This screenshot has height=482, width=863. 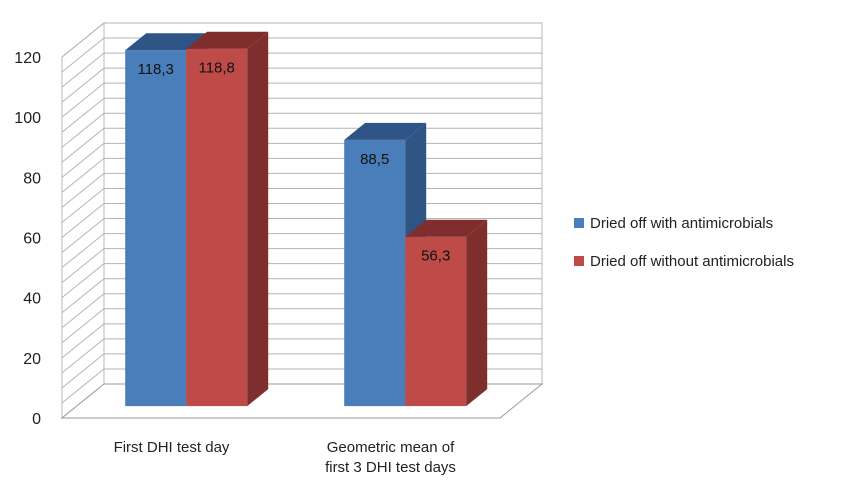 What do you see at coordinates (446, 228) in the screenshot?
I see `bar-top-c1-s1` at bounding box center [446, 228].